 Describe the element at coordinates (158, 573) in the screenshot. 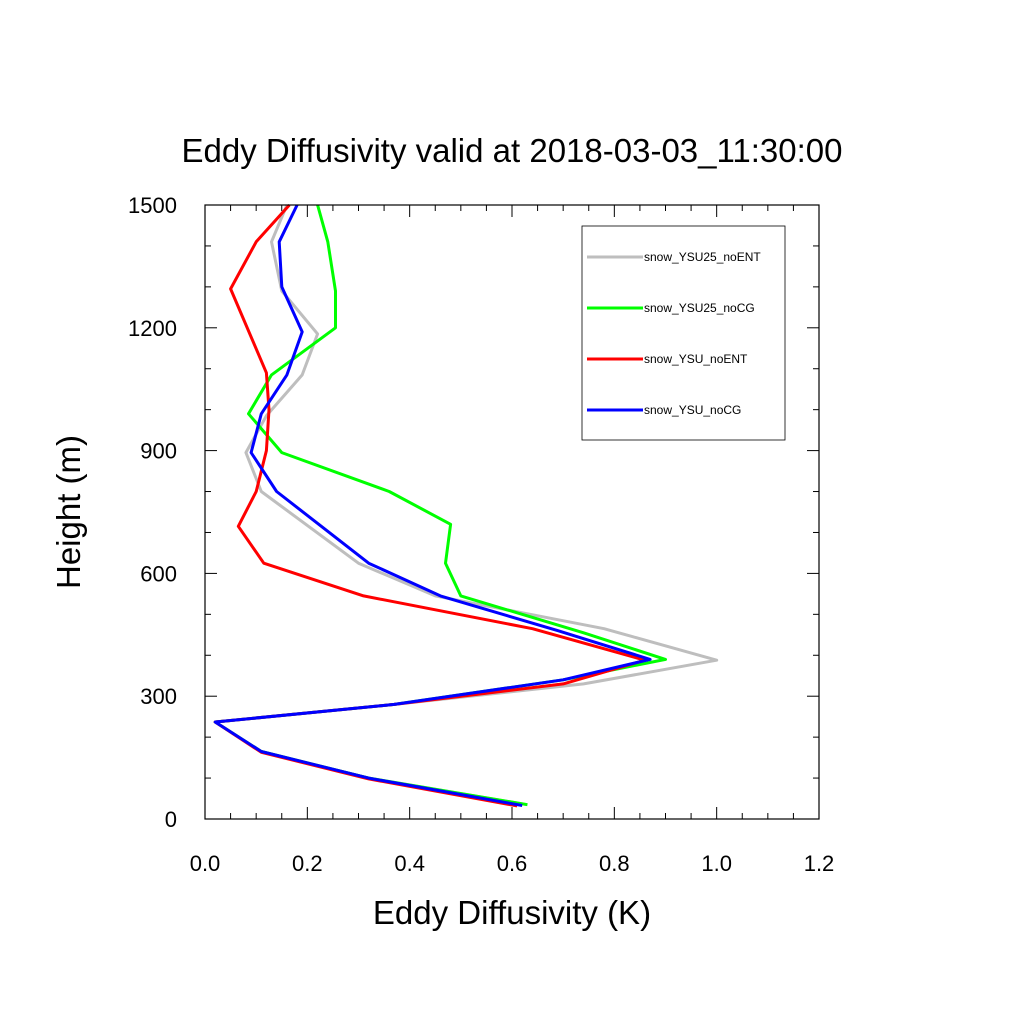

I see `y-tick-label: 600` at that location.